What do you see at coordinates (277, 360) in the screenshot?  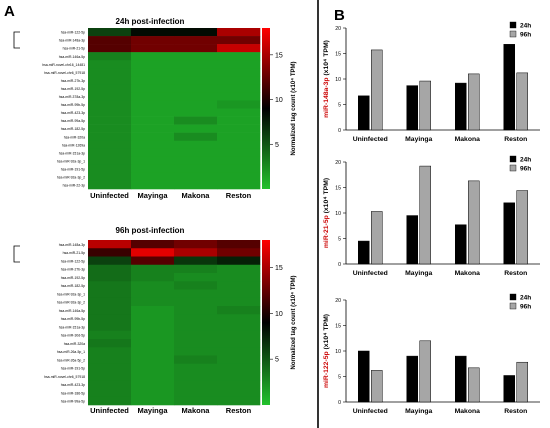 I see `colorbar-tick-label: 5` at bounding box center [277, 360].